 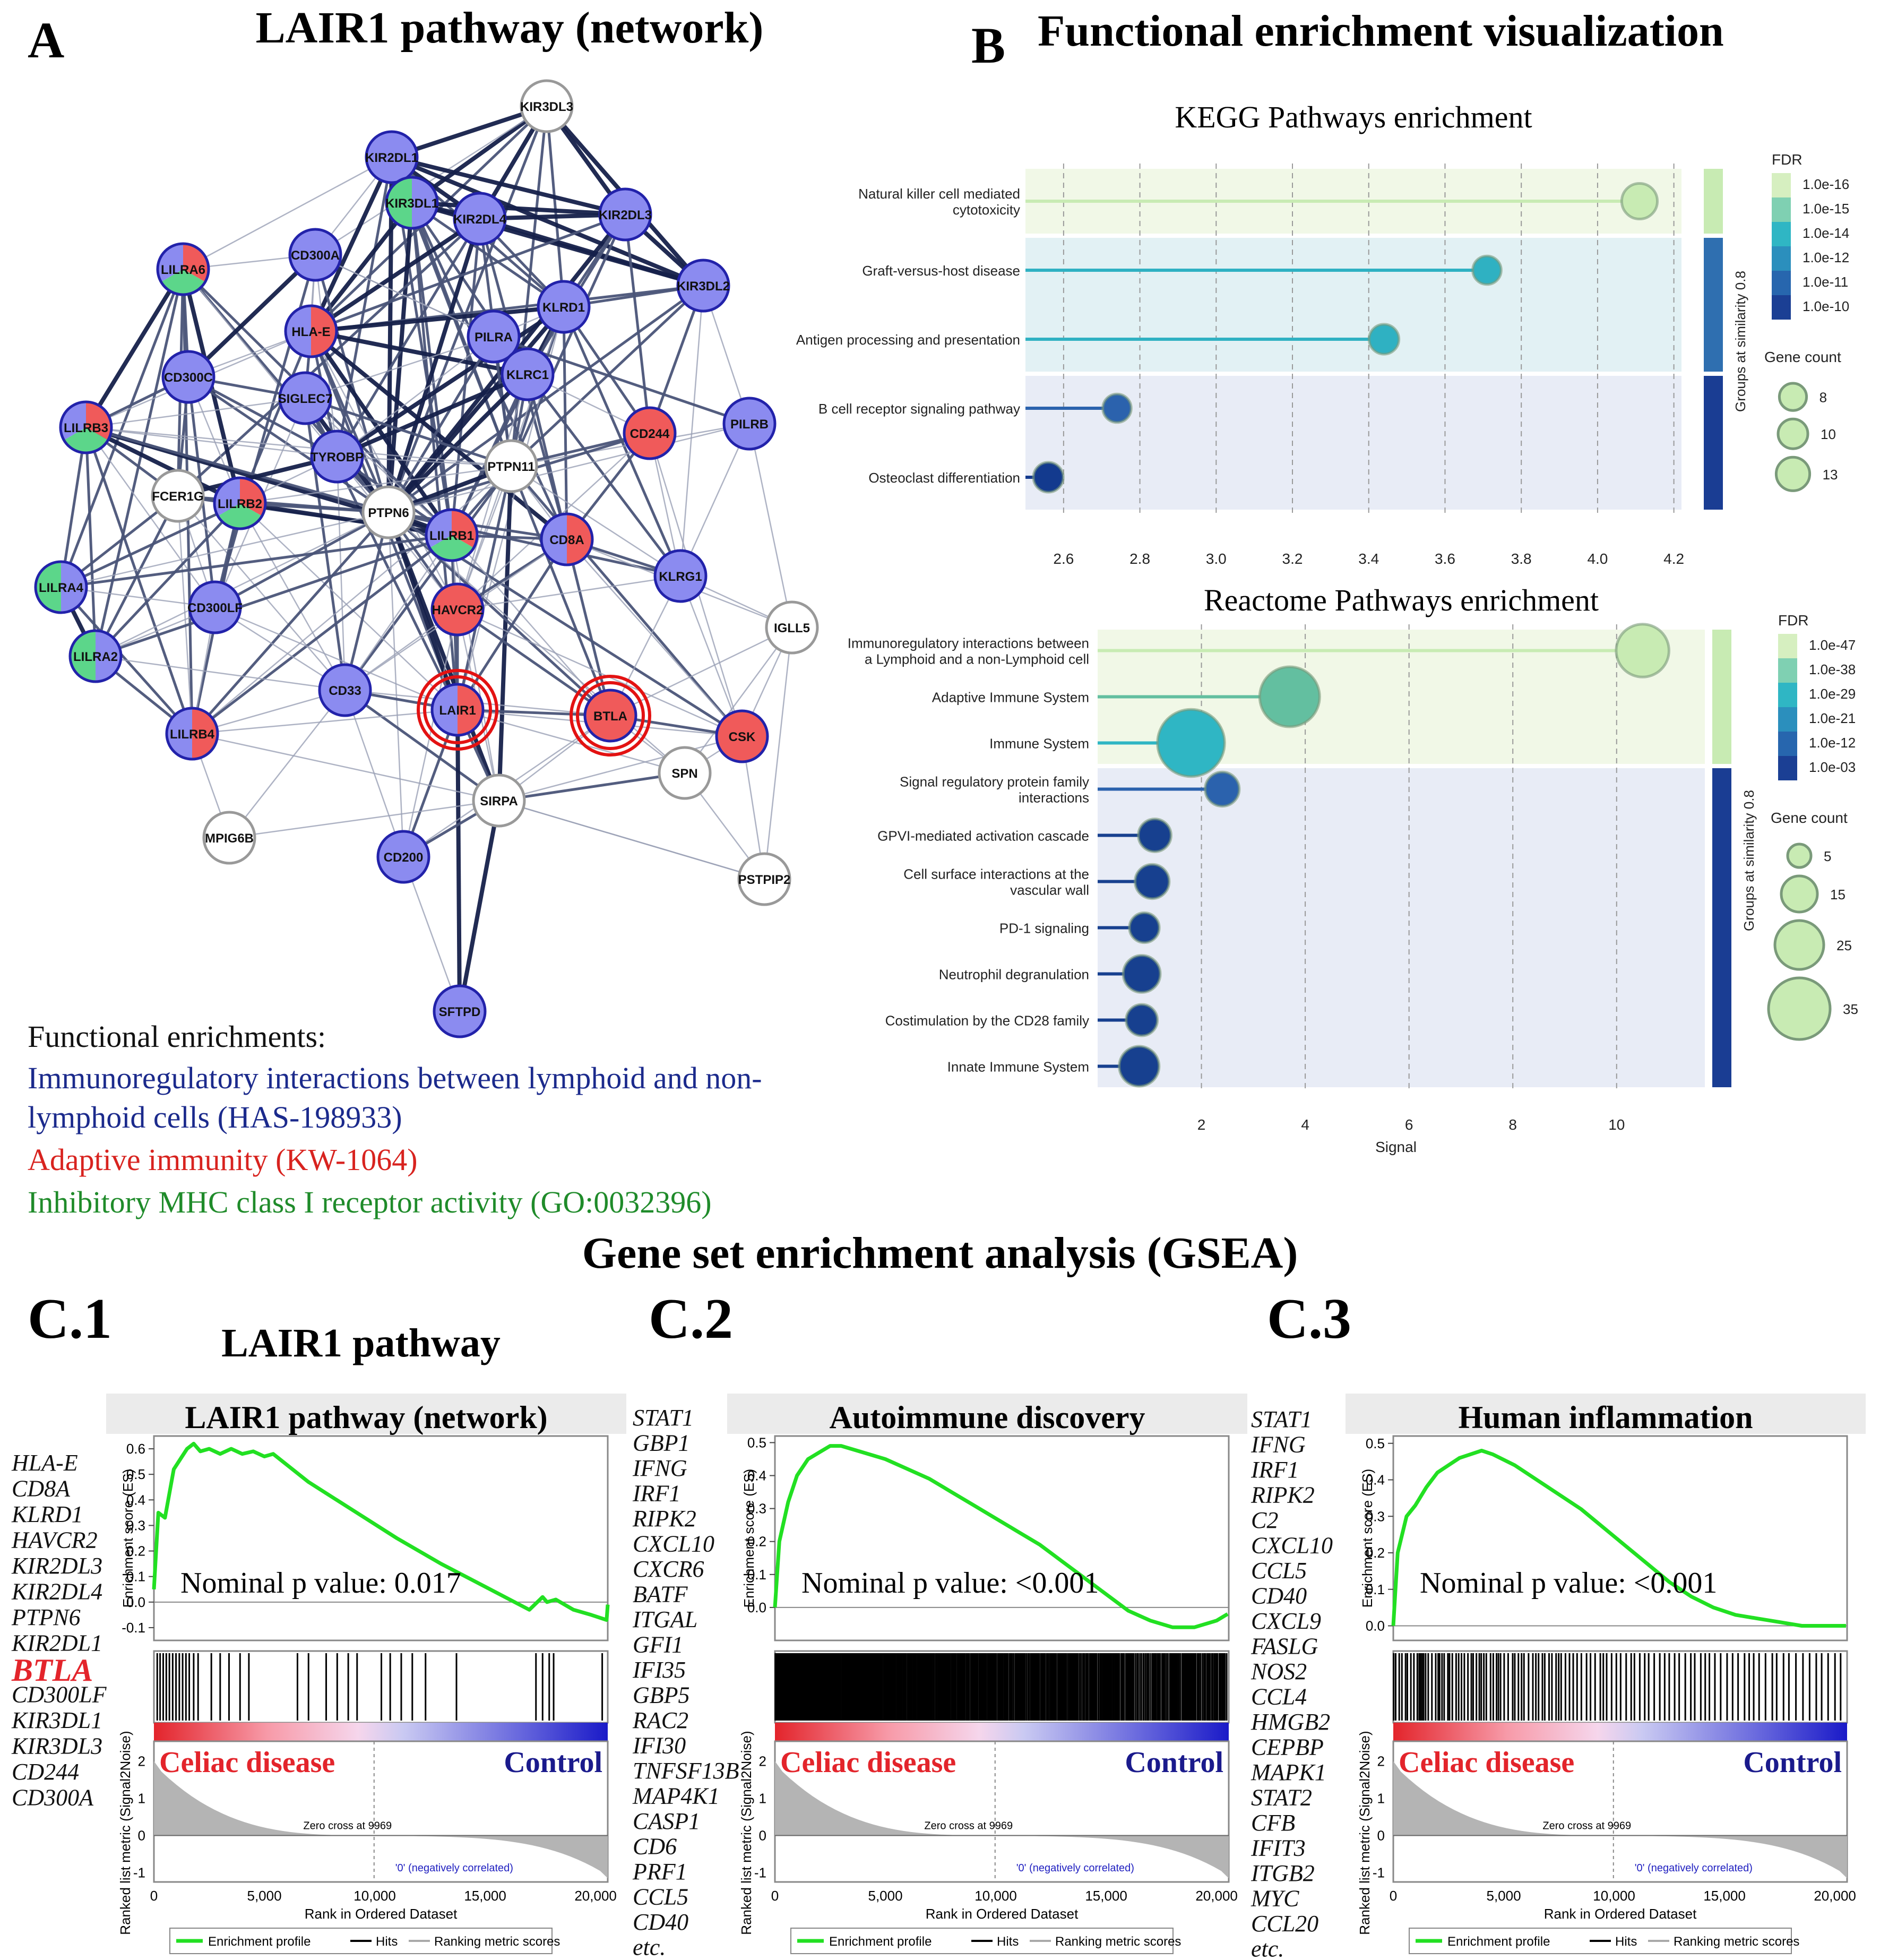 I want to click on core-gene: IFI35, so click(x=659, y=1670).